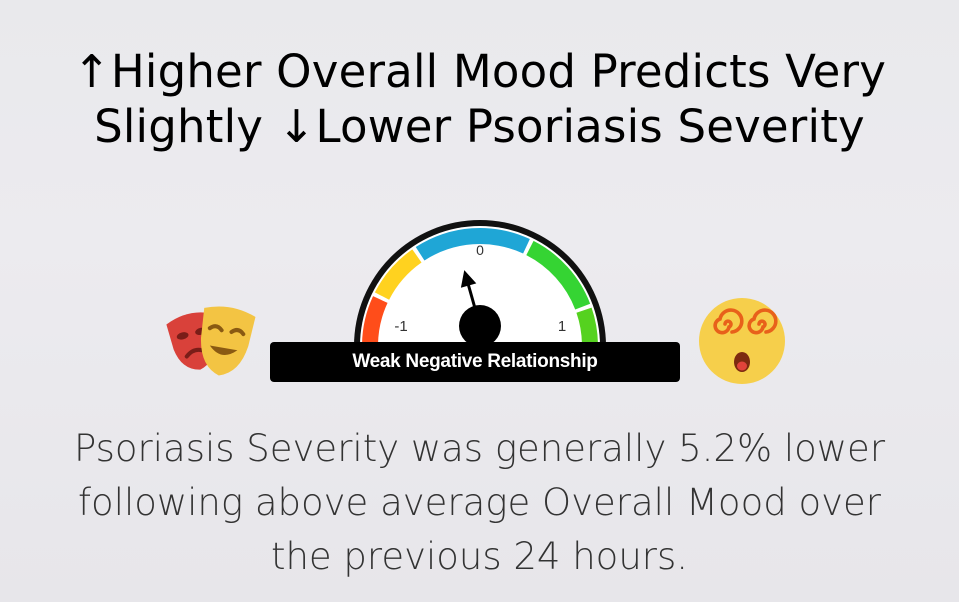 Image resolution: width=959 pixels, height=602 pixels. Describe the element at coordinates (400, 326) in the screenshot. I see `gauge-tick-min: -1` at that location.